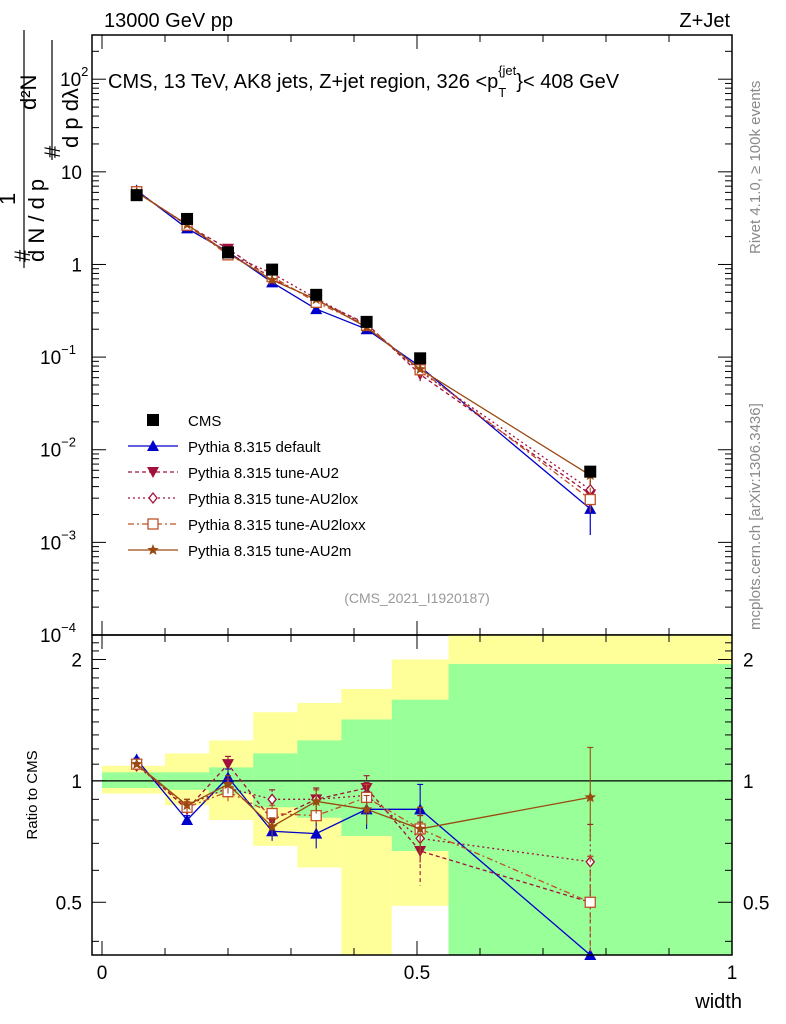  What do you see at coordinates (68, 442) in the screenshot?
I see `tick-exponent: −2` at bounding box center [68, 442].